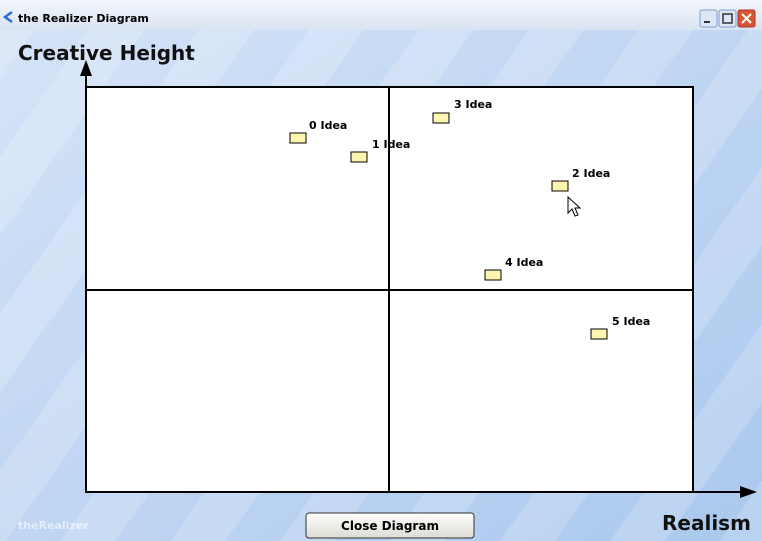  I want to click on idea-node: 2 Idea, so click(580, 179).